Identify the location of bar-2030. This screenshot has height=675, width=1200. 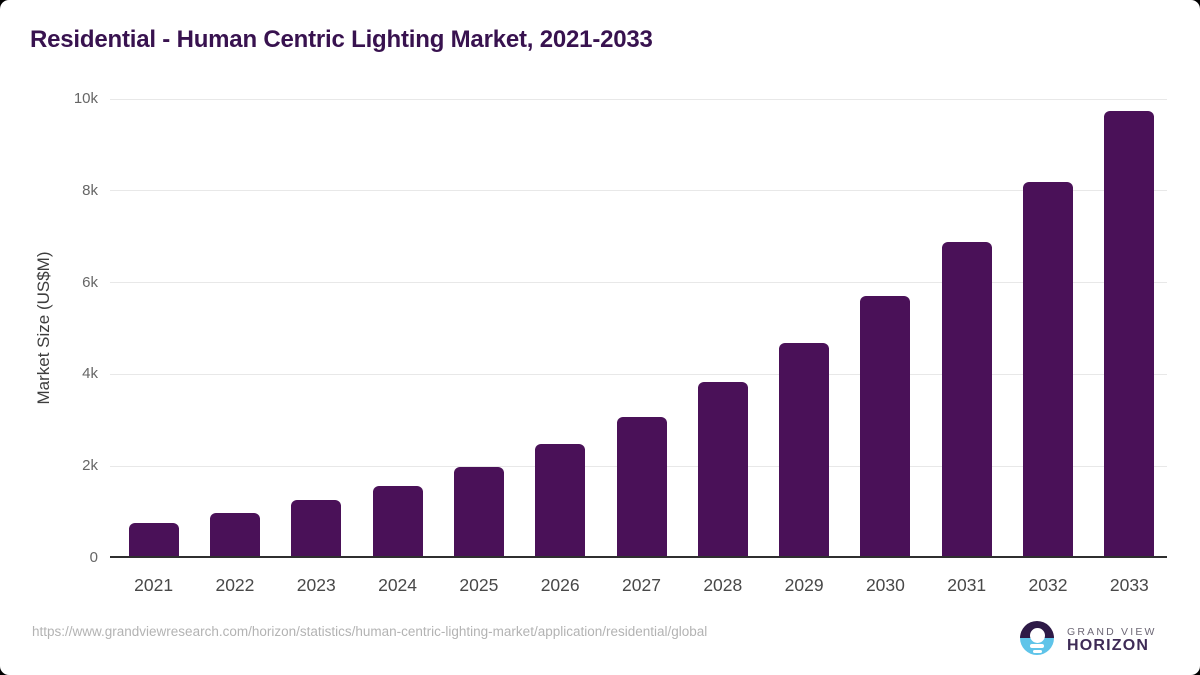
(885, 427).